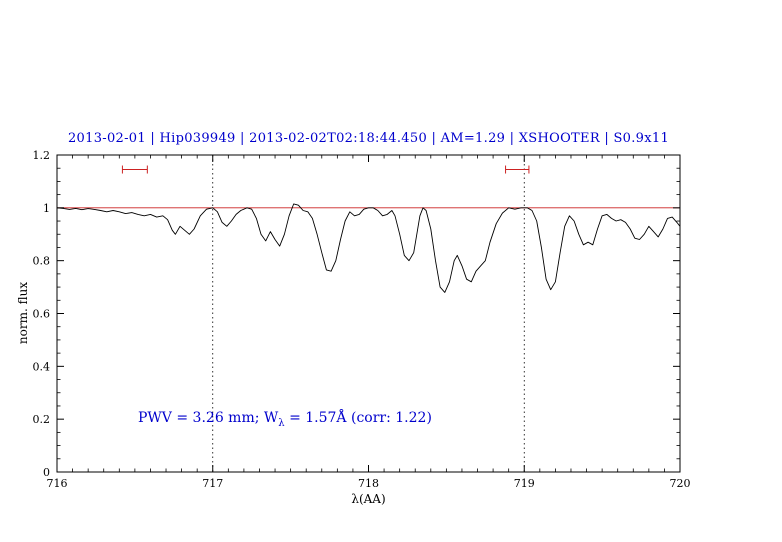  Describe the element at coordinates (42, 419) in the screenshot. I see `svg-text: 0.2` at that location.